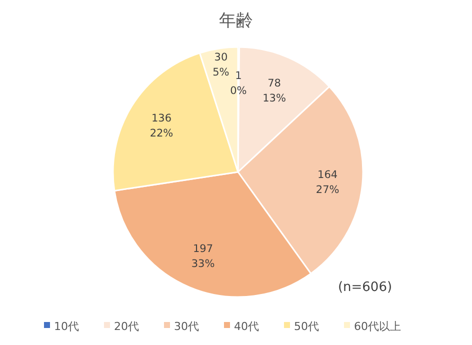  What do you see at coordinates (306, 326) in the screenshot?
I see `legend-label: 50代` at bounding box center [306, 326].